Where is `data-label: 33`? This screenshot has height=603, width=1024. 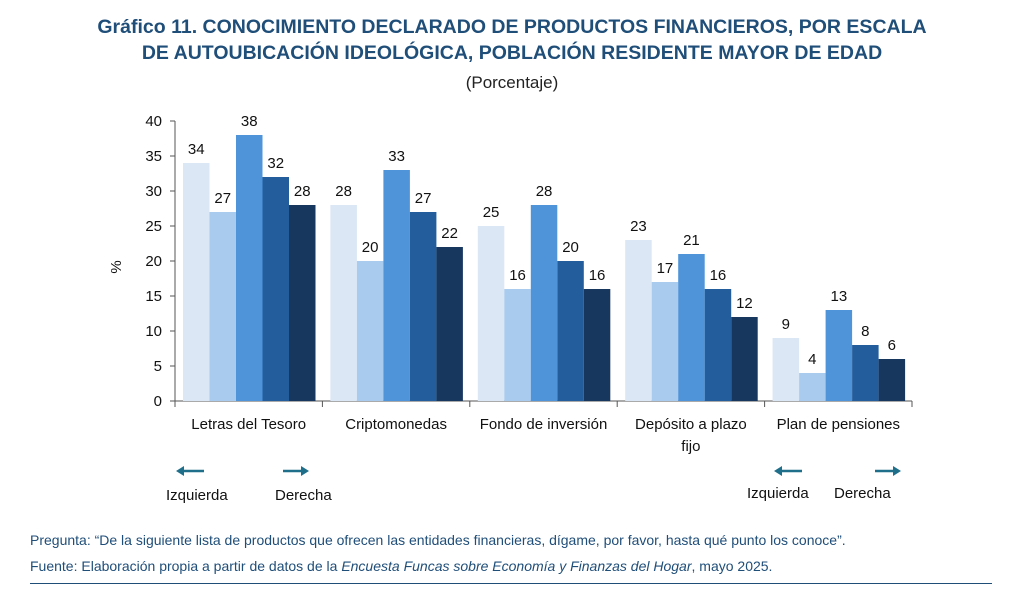
data-label: 33 is located at coordinates (396, 156).